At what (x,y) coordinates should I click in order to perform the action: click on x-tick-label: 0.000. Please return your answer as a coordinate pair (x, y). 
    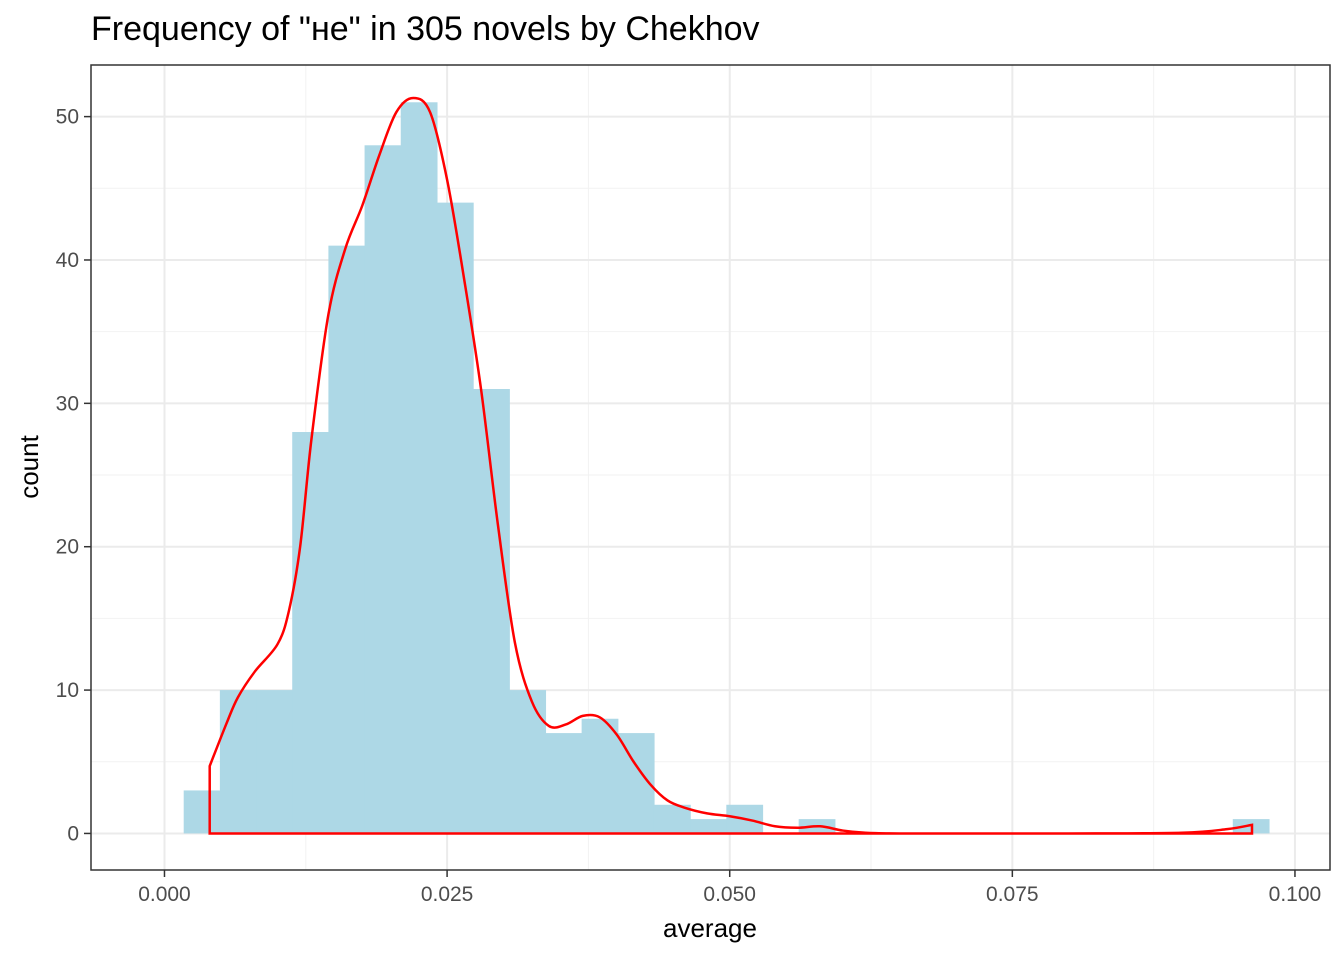
    Looking at the image, I should click on (164, 894).